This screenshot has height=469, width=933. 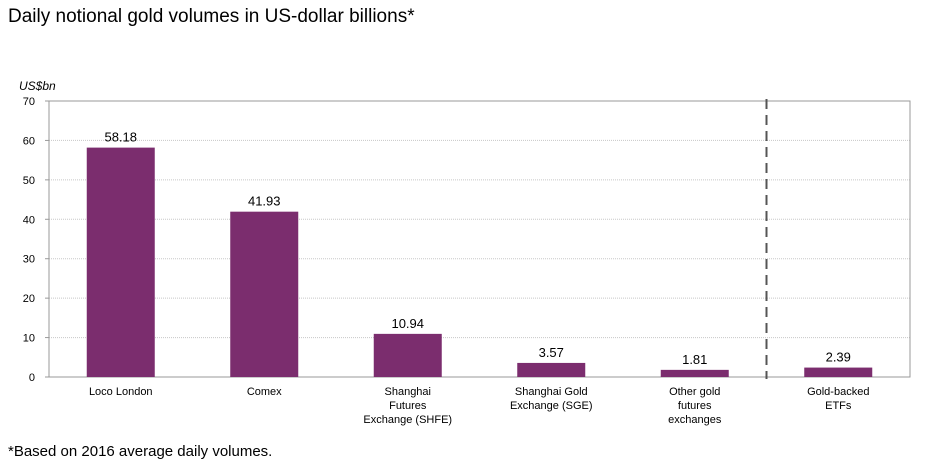 I want to click on y-tick-label: 40, so click(x=29, y=220).